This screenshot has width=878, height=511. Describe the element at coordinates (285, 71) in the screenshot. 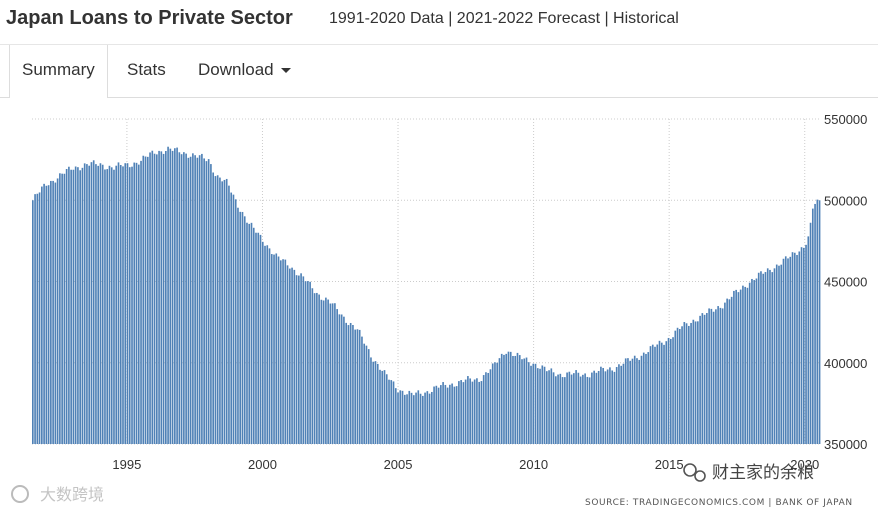

I see `chevron-down-icon` at that location.